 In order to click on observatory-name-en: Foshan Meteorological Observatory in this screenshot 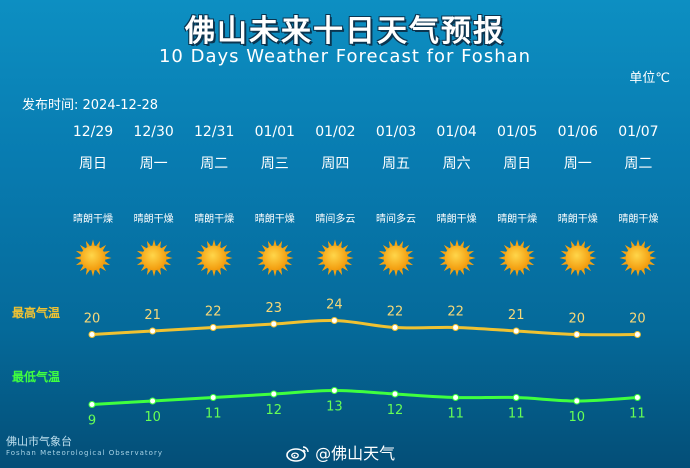, I will do `click(84, 453)`.